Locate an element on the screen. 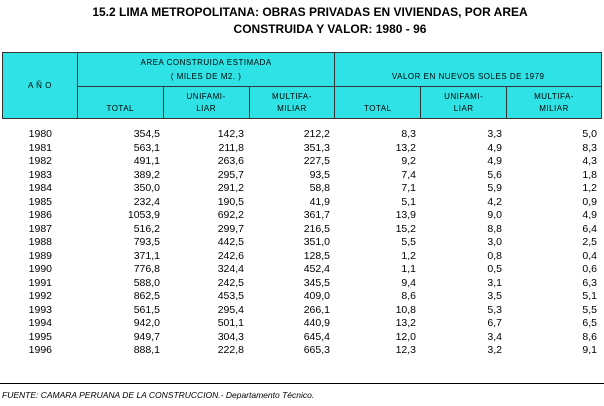  cell-area-unifam: 242,5 is located at coordinates (230, 282).